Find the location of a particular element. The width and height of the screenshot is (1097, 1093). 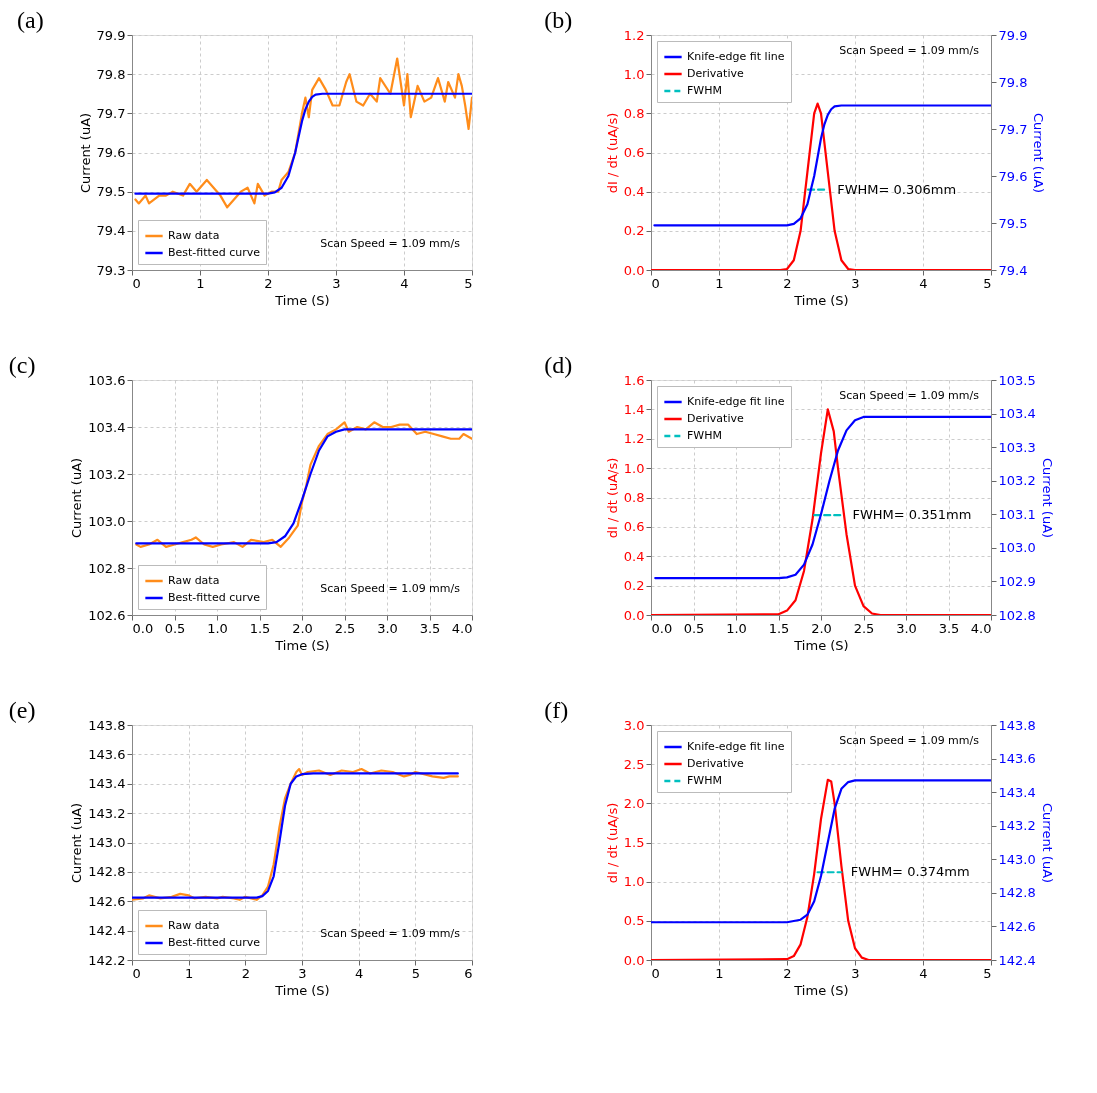

y2-tick-label: 143.4 is located at coordinates (1017, 792).